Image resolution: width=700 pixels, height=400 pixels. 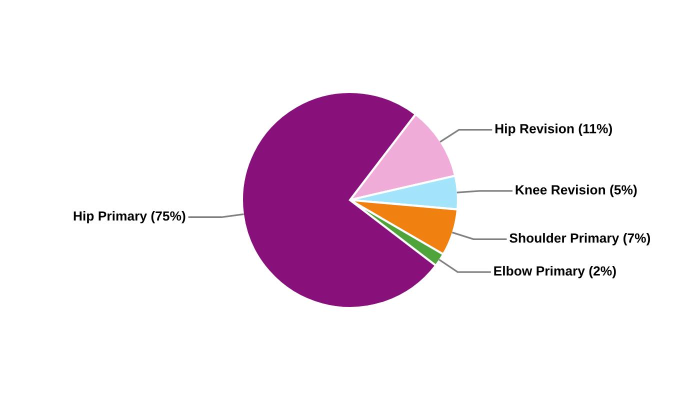 What do you see at coordinates (576, 191) in the screenshot?
I see `slice-label: Knee Revision (5%)` at bounding box center [576, 191].